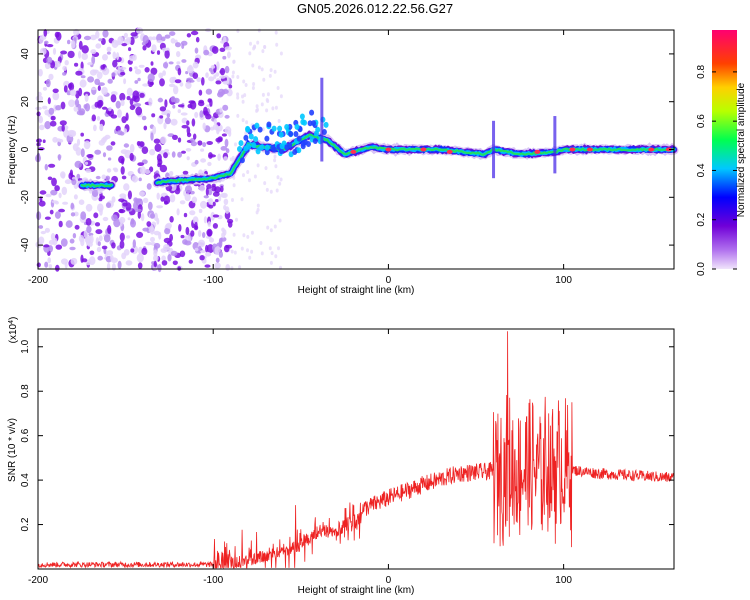  I want to click on y-tick-label: -40, so click(25, 244).